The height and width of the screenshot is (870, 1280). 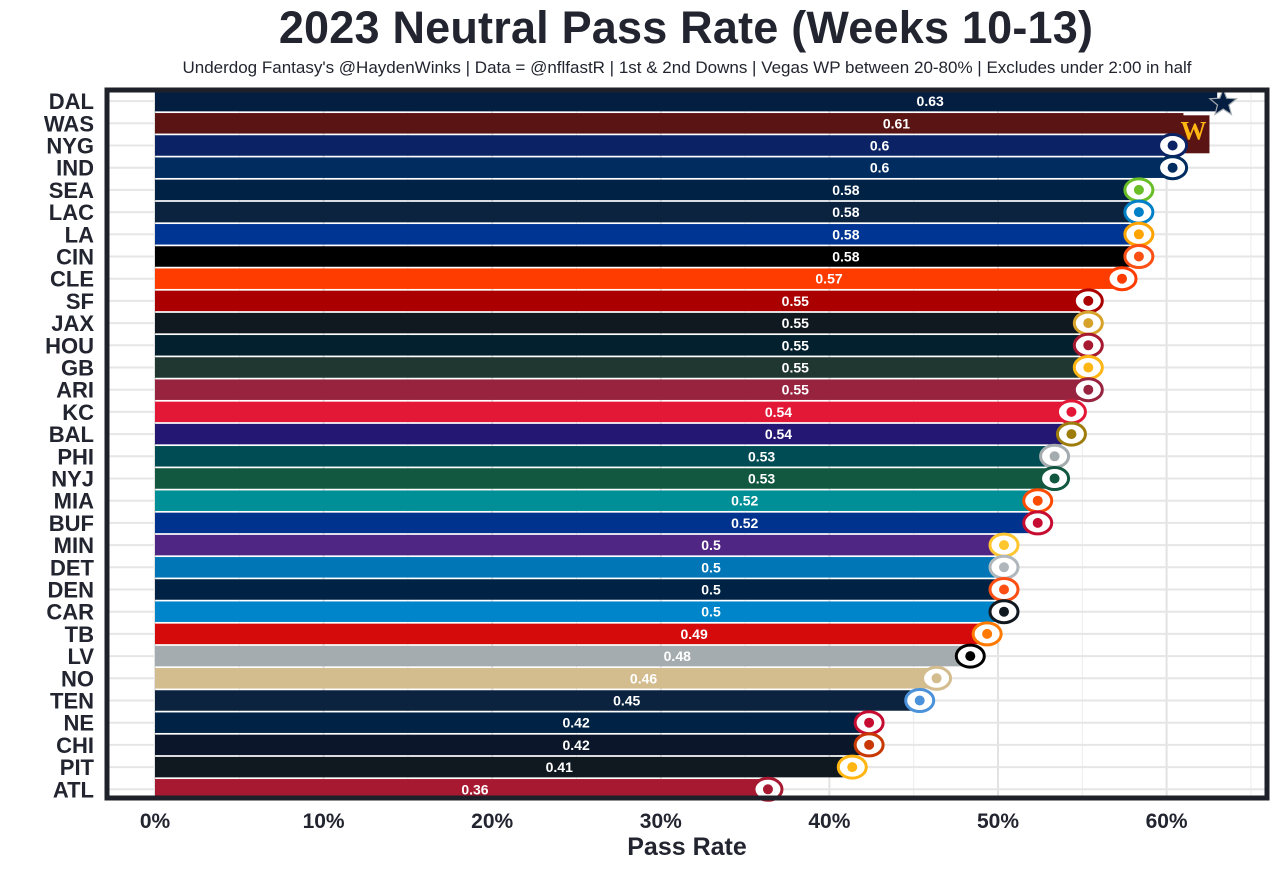 What do you see at coordinates (73, 789) in the screenshot?
I see `category-label-atl: ATL` at bounding box center [73, 789].